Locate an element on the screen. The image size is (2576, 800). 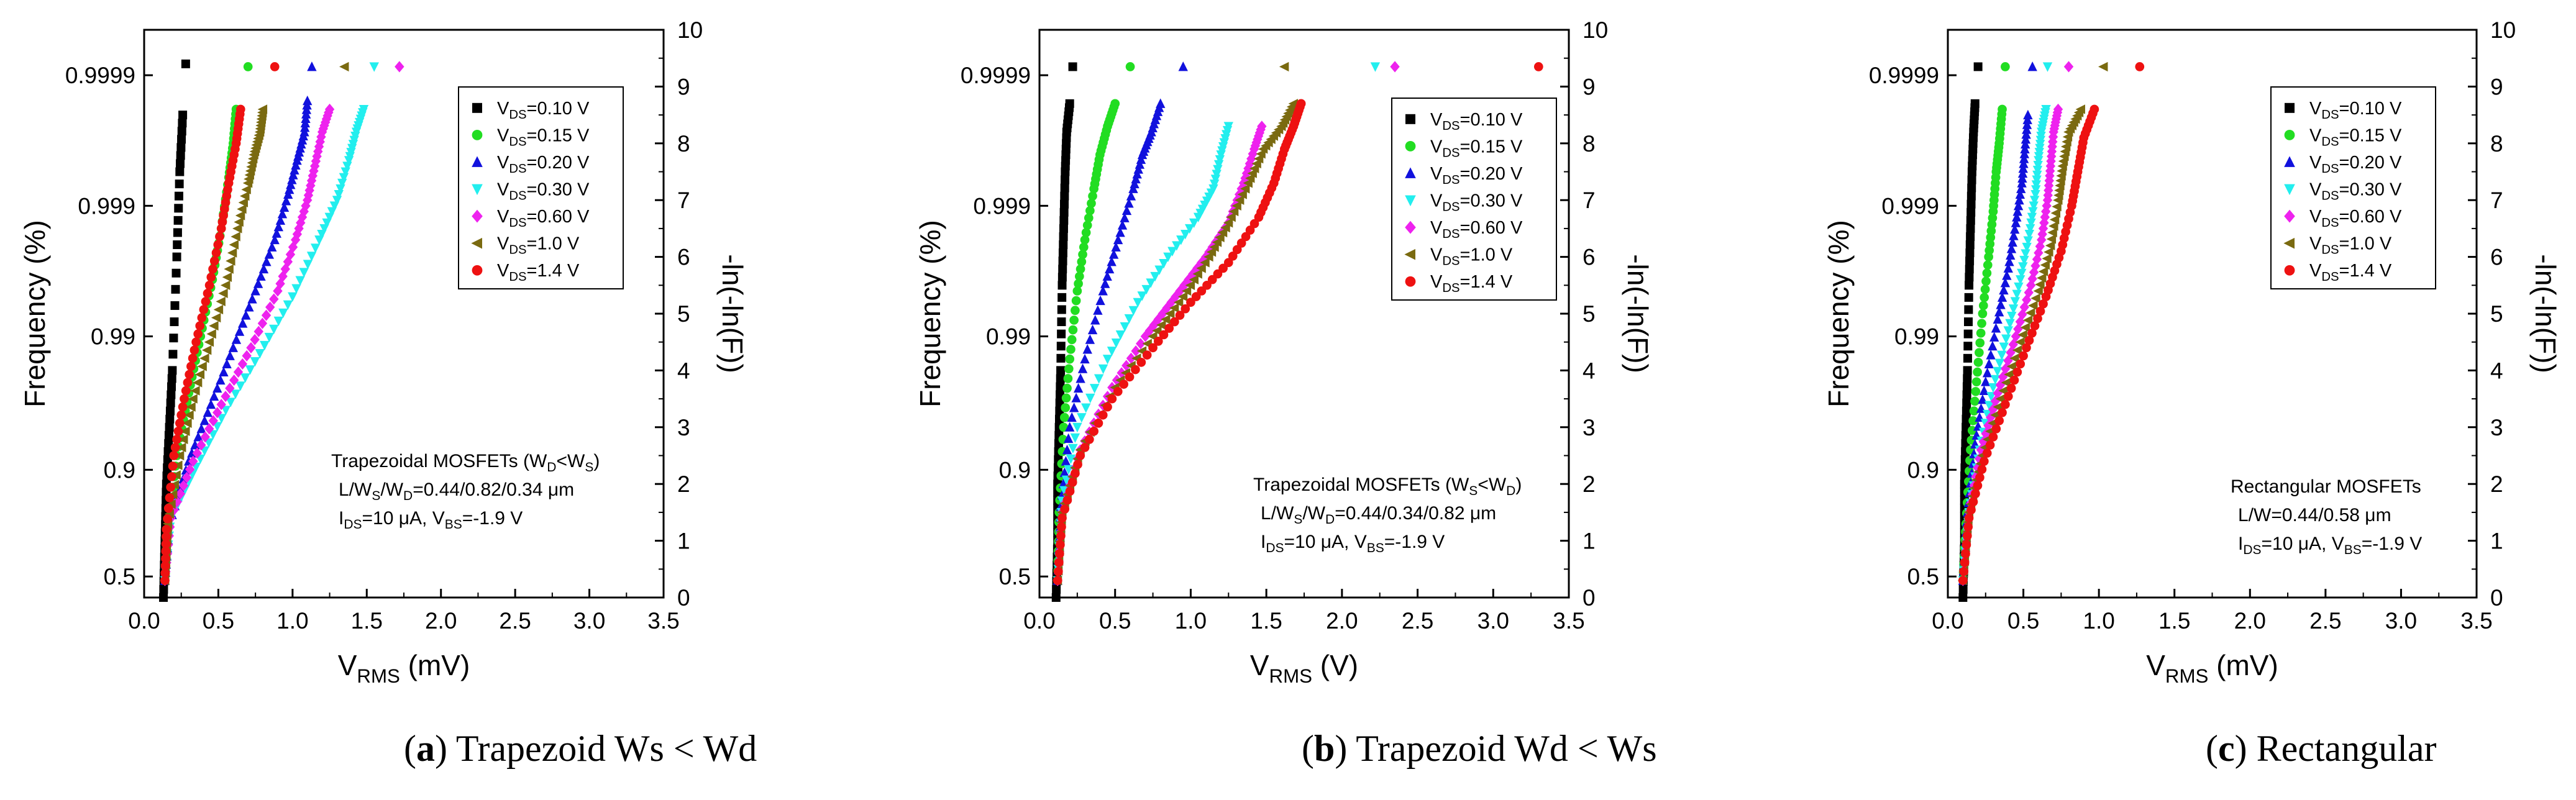
legend-label: VDS=1.4 V is located at coordinates (1471, 283).